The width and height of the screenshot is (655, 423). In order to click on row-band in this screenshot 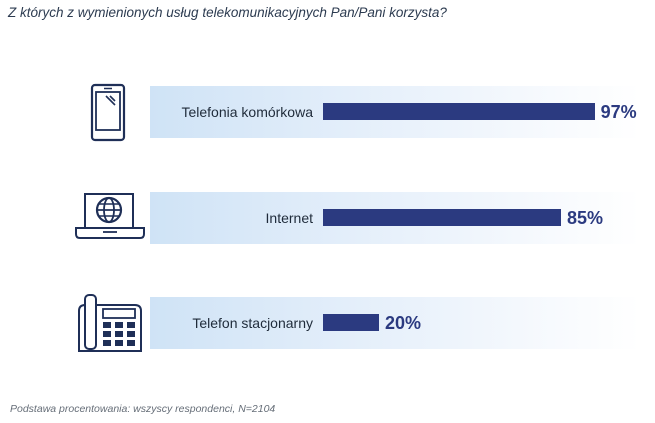, I will do `click(395, 323)`.